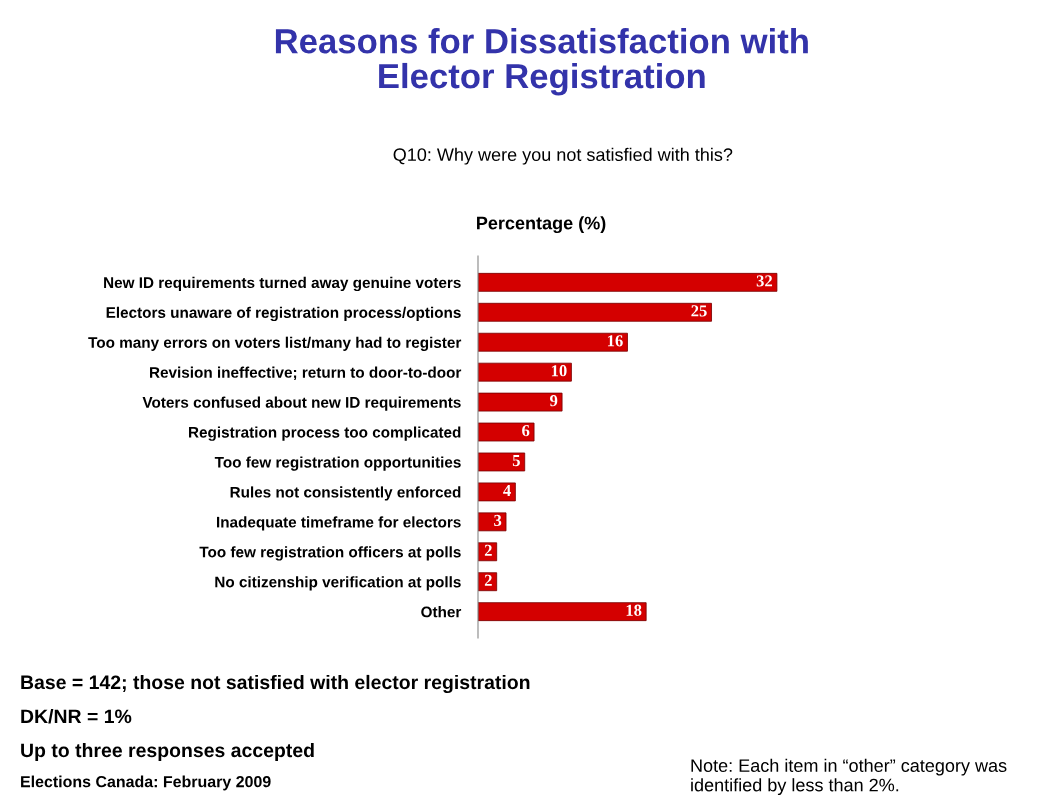  What do you see at coordinates (526, 431) in the screenshot?
I see `data-label: 6` at bounding box center [526, 431].